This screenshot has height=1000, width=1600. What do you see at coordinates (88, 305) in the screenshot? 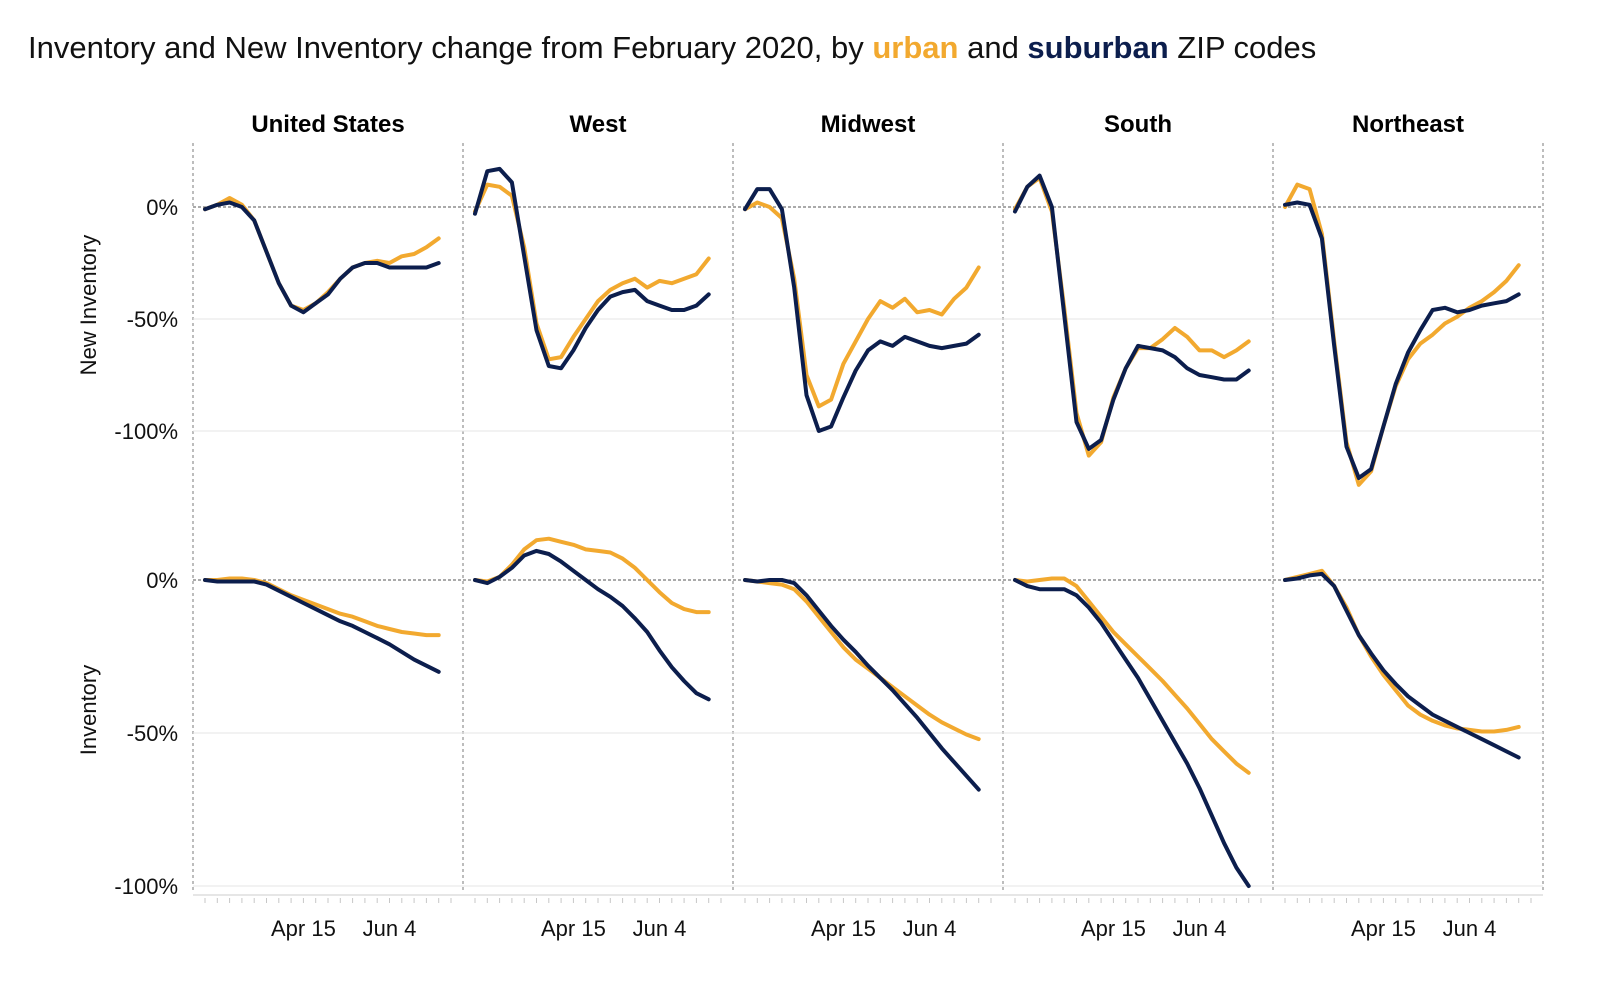
I see `y-axis-label: New Inventory` at bounding box center [88, 305].